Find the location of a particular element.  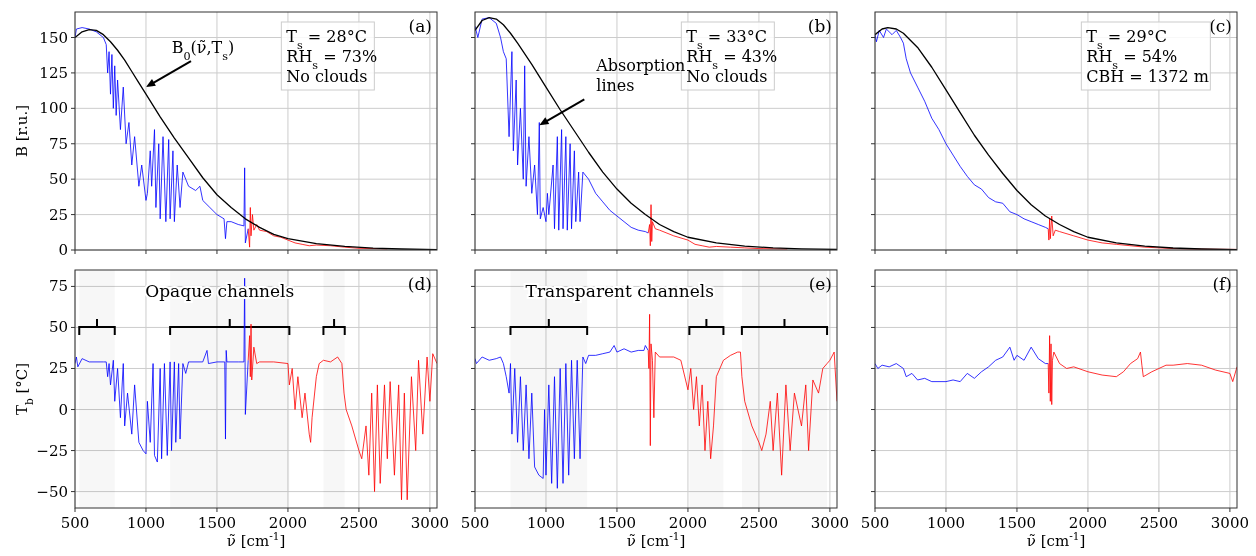

y-axis-title: B [r.u.] is located at coordinates (22, 131).